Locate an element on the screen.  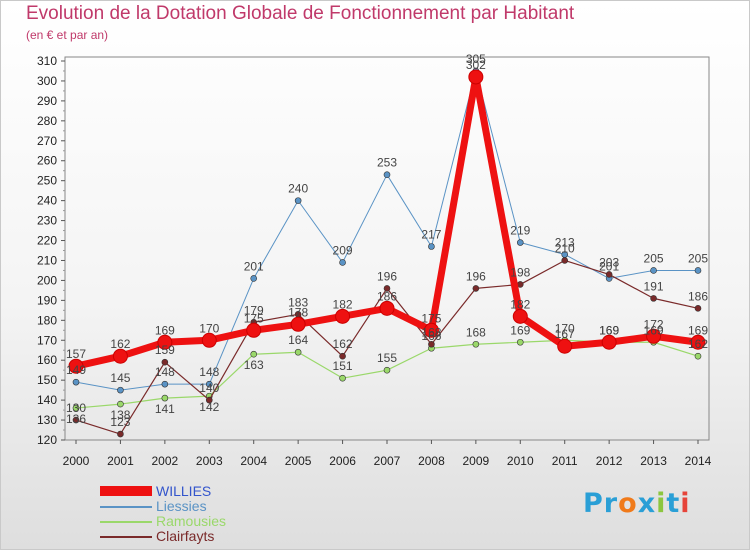
data-label-willies: 172 is located at coordinates (654, 324).